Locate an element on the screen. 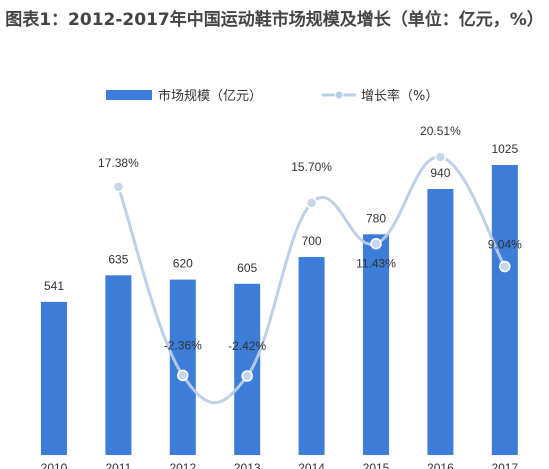 This screenshot has height=469, width=549. growth-label-2012: -2.36% is located at coordinates (183, 345).